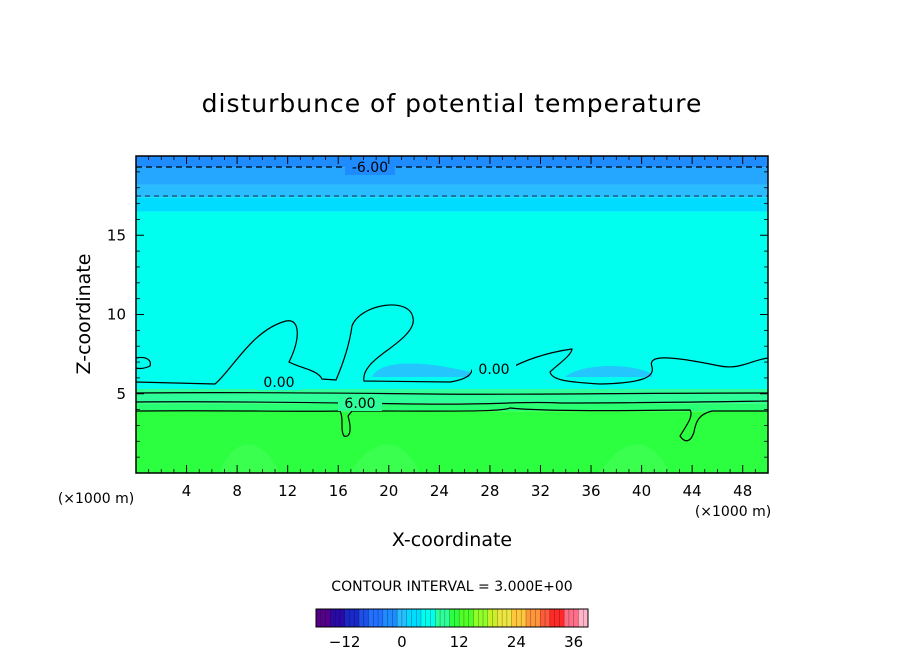  Describe the element at coordinates (452, 344) in the screenshot. I see `contour-zero` at that location.